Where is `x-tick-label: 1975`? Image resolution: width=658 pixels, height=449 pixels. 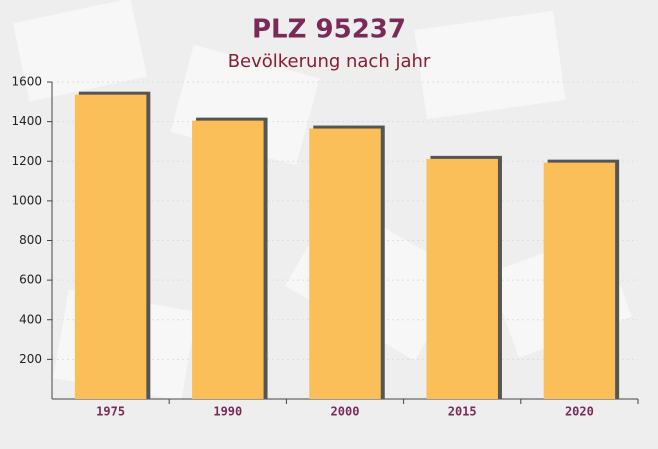 x-tick-label: 1975 is located at coordinates (110, 412).